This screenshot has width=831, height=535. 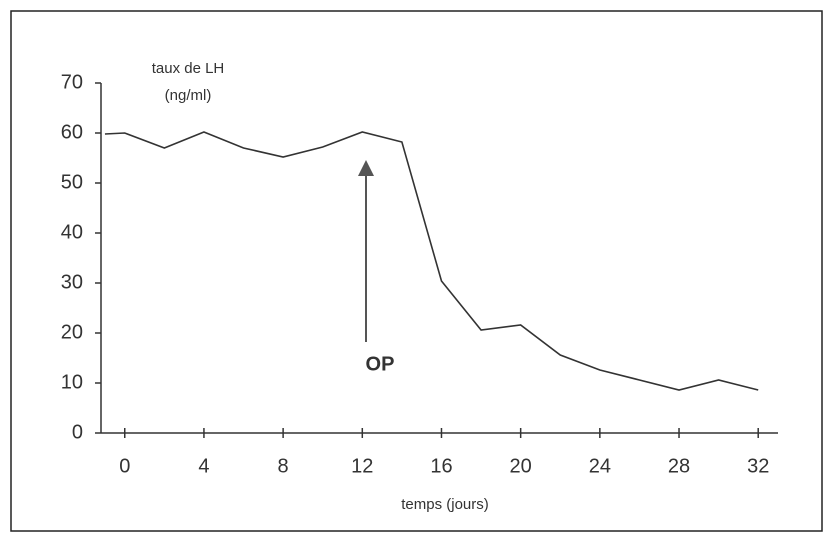 What do you see at coordinates (72, 182) in the screenshot?
I see `y-tick-label: 50` at bounding box center [72, 182].